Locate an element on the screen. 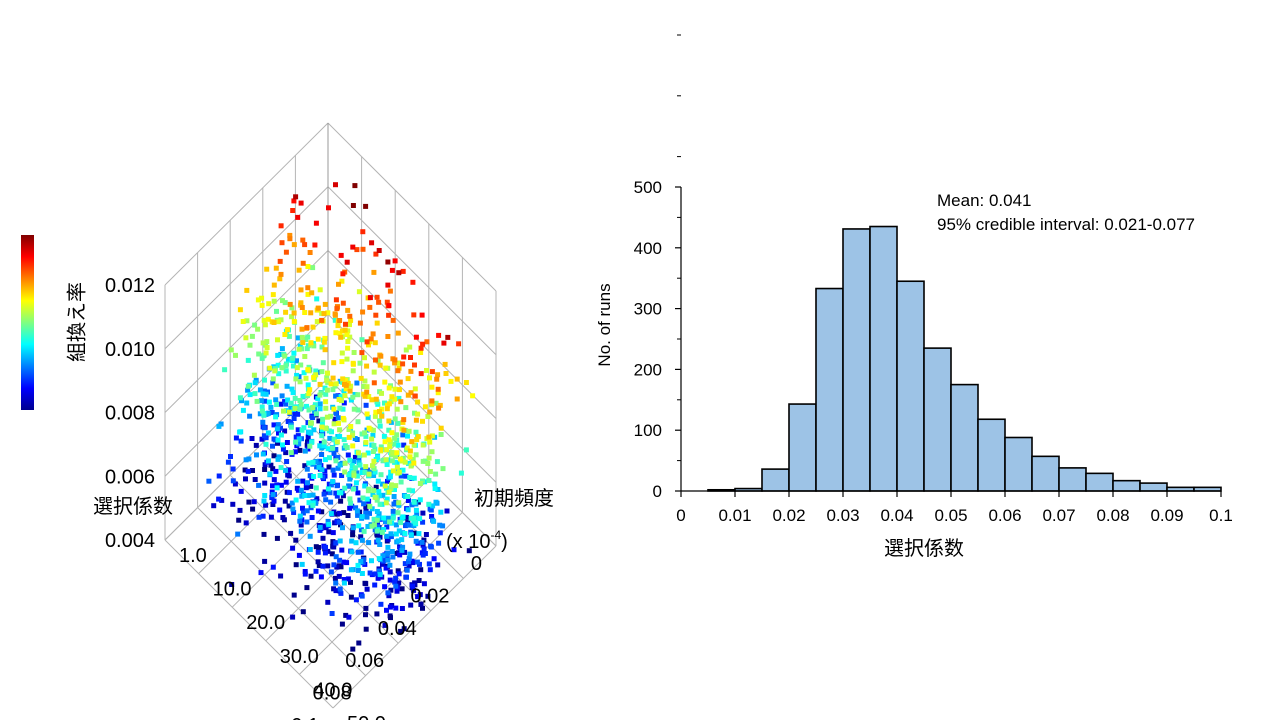 The width and height of the screenshot is (1280, 720). y-tick-label: 500 is located at coordinates (648, 187).